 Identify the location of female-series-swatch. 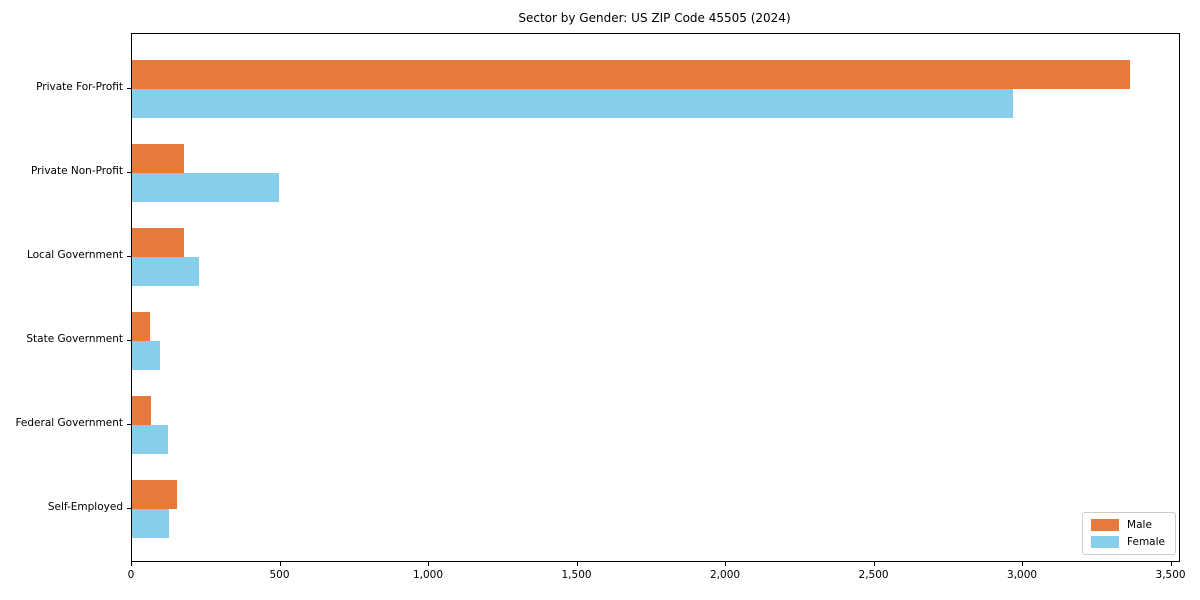
(1105, 542).